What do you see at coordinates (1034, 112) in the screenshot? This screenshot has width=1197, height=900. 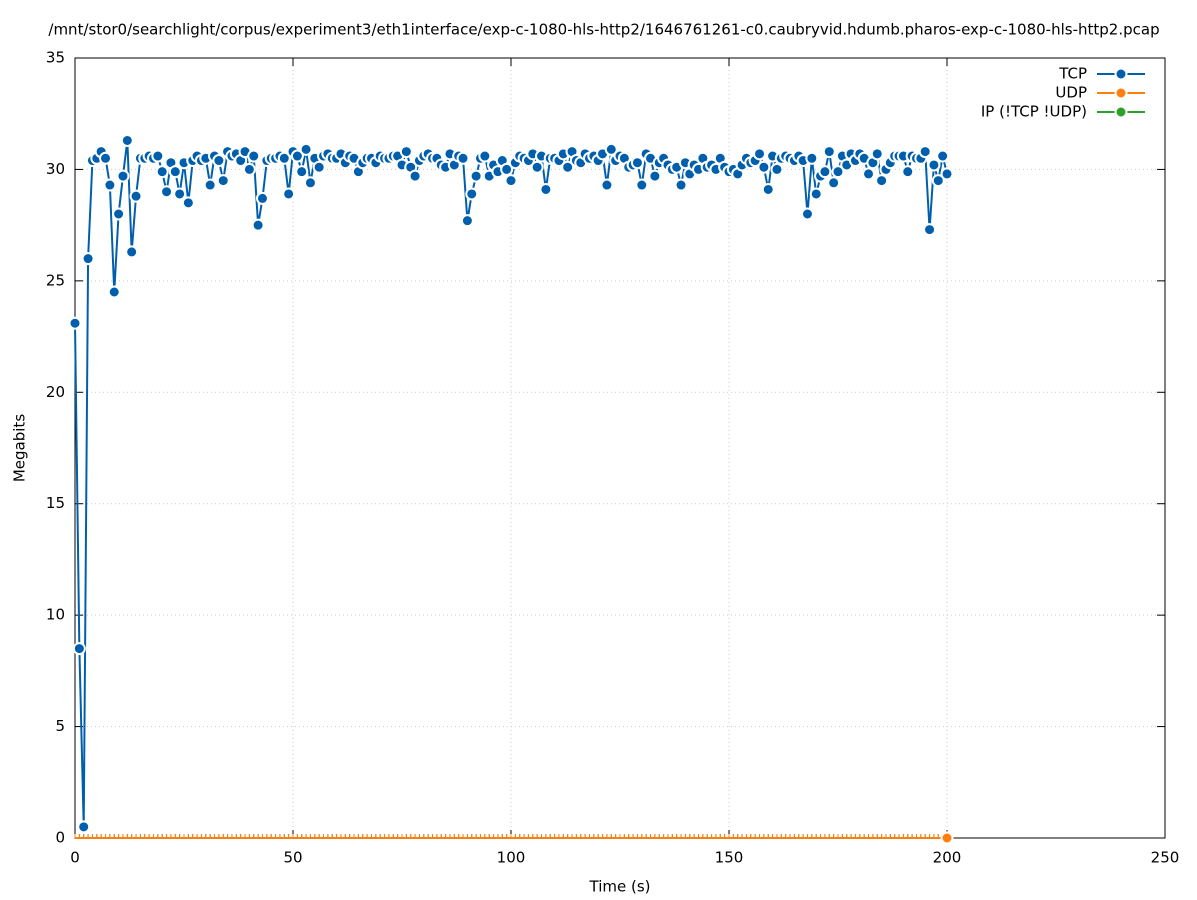 I see `legend-label: IP (!TCP !UDP)` at bounding box center [1034, 112].